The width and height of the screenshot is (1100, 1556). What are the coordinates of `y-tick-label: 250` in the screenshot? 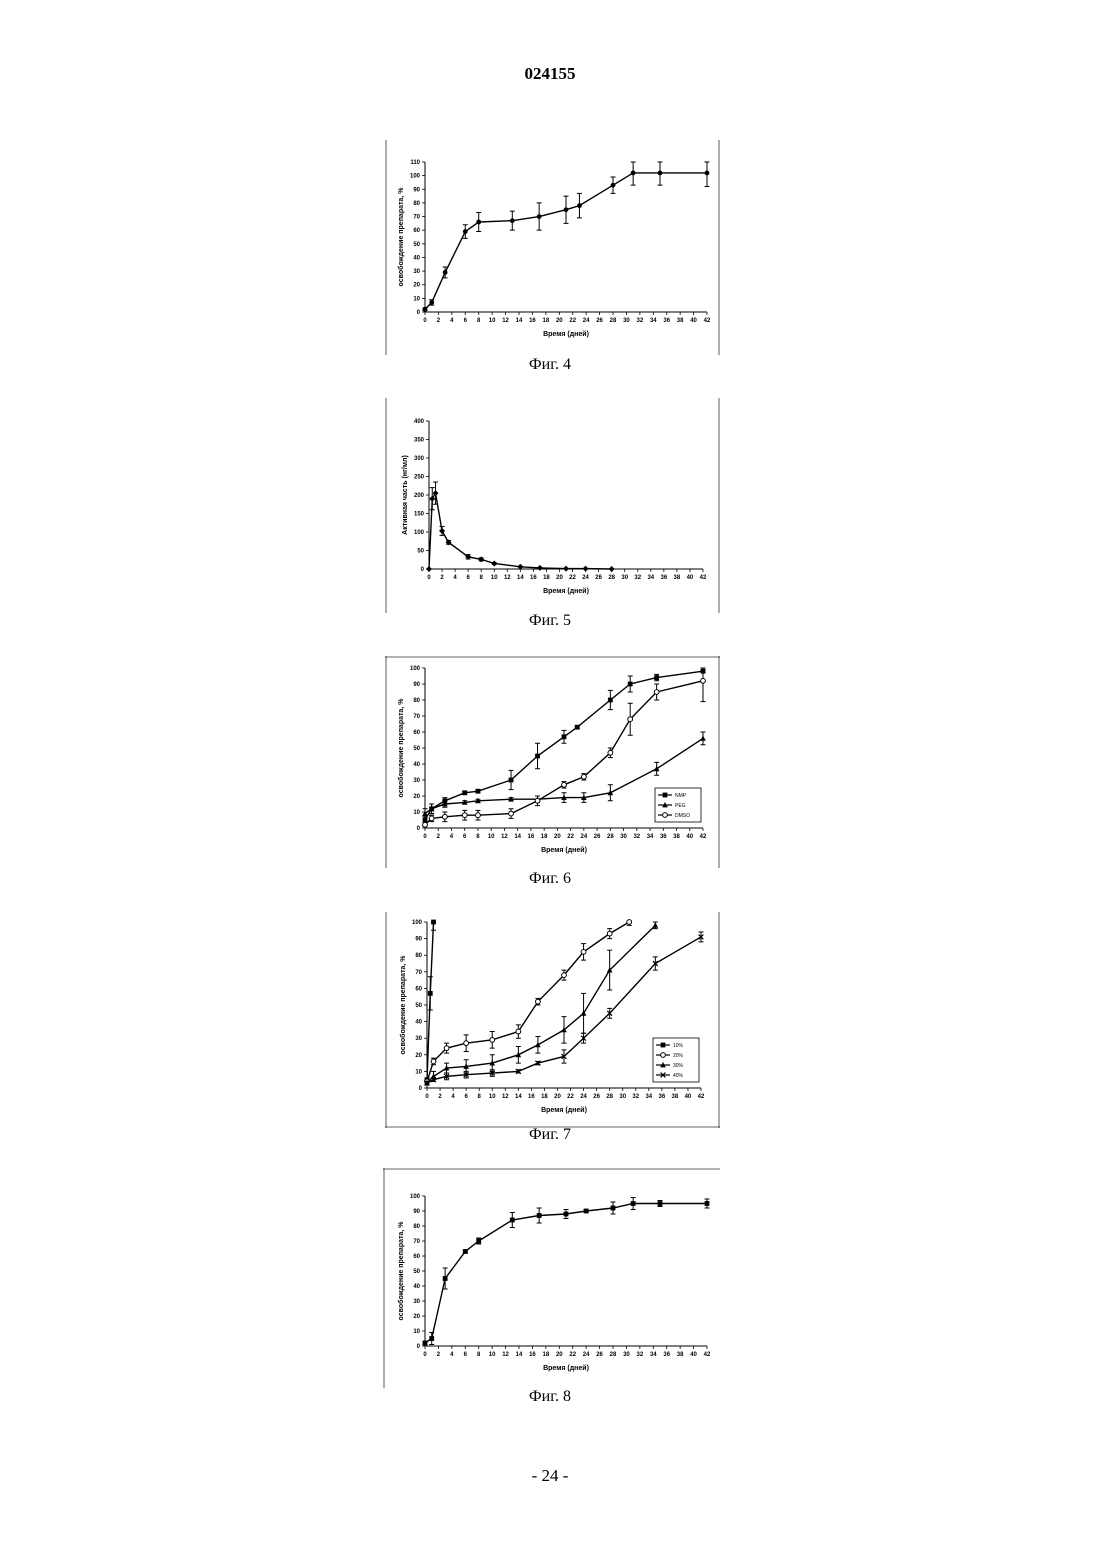 It's located at (419, 478).